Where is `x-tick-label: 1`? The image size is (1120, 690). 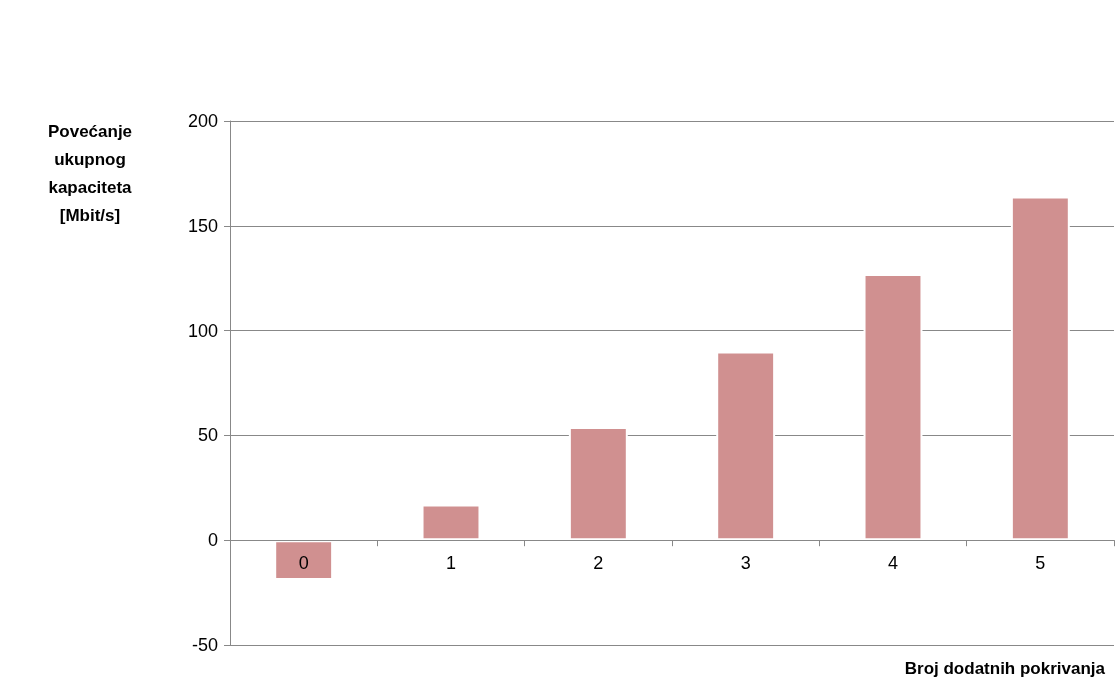
x-tick-label: 1 is located at coordinates (451, 563).